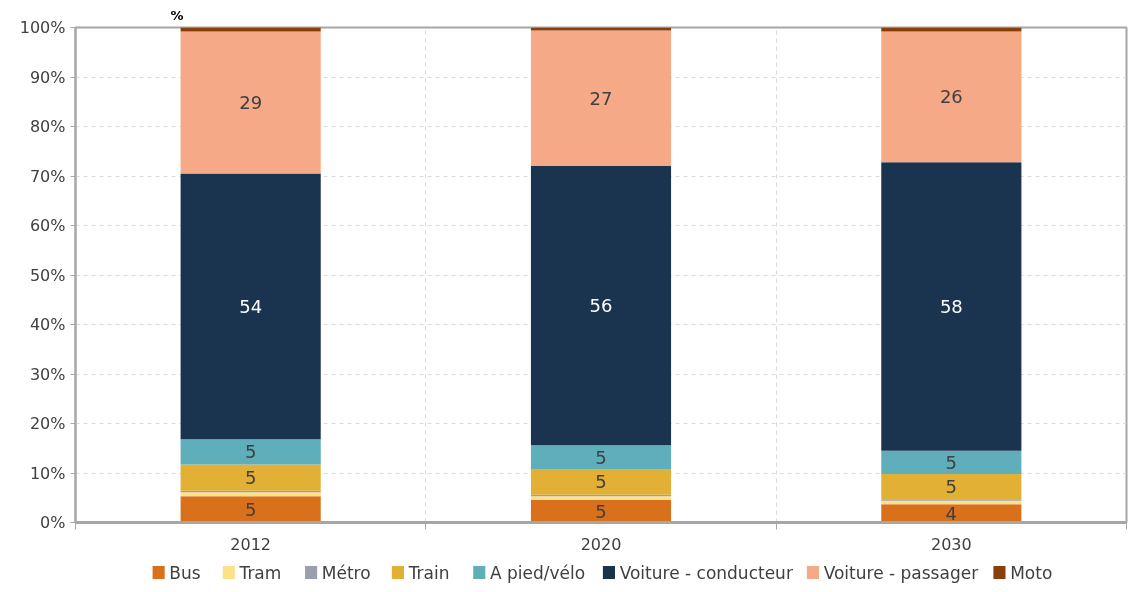 The width and height of the screenshot is (1128, 592). What do you see at coordinates (47, 77) in the screenshot?
I see `y-tick-label: 90%` at bounding box center [47, 77].